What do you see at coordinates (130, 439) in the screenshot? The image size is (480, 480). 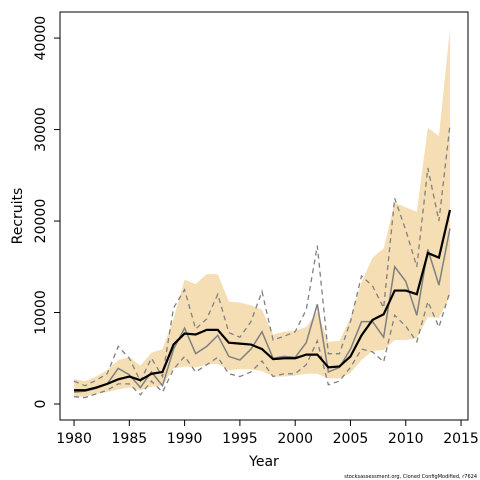 I see `x-tick-label: 1985` at bounding box center [130, 439].